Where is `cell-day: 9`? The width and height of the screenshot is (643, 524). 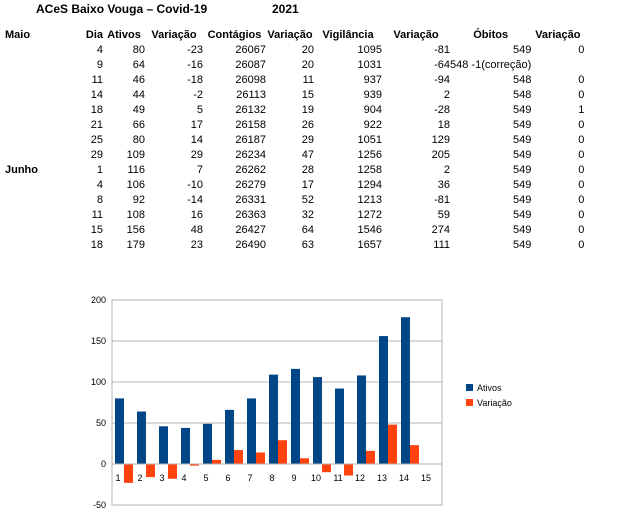
cell-day: 9 is located at coordinates (99, 65).